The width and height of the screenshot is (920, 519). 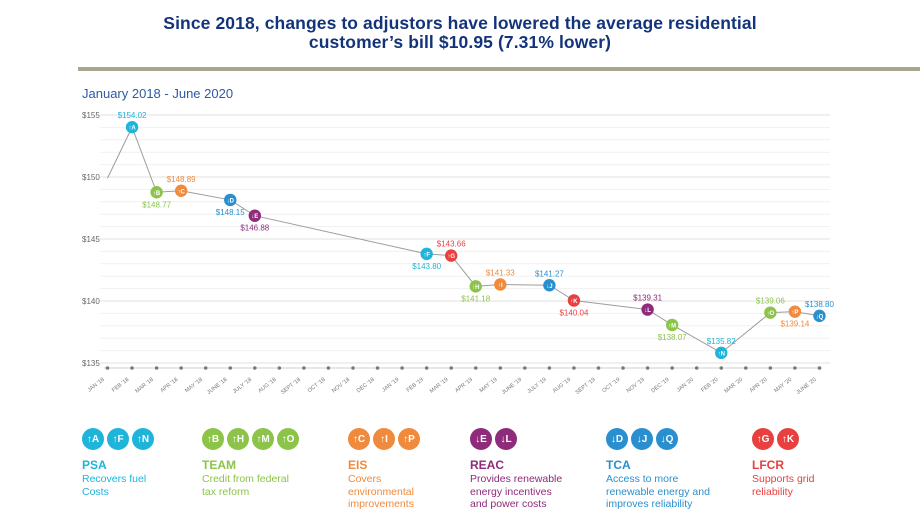 I want to click on arrow-up-icon: ↑F, so click(x=118, y=439).